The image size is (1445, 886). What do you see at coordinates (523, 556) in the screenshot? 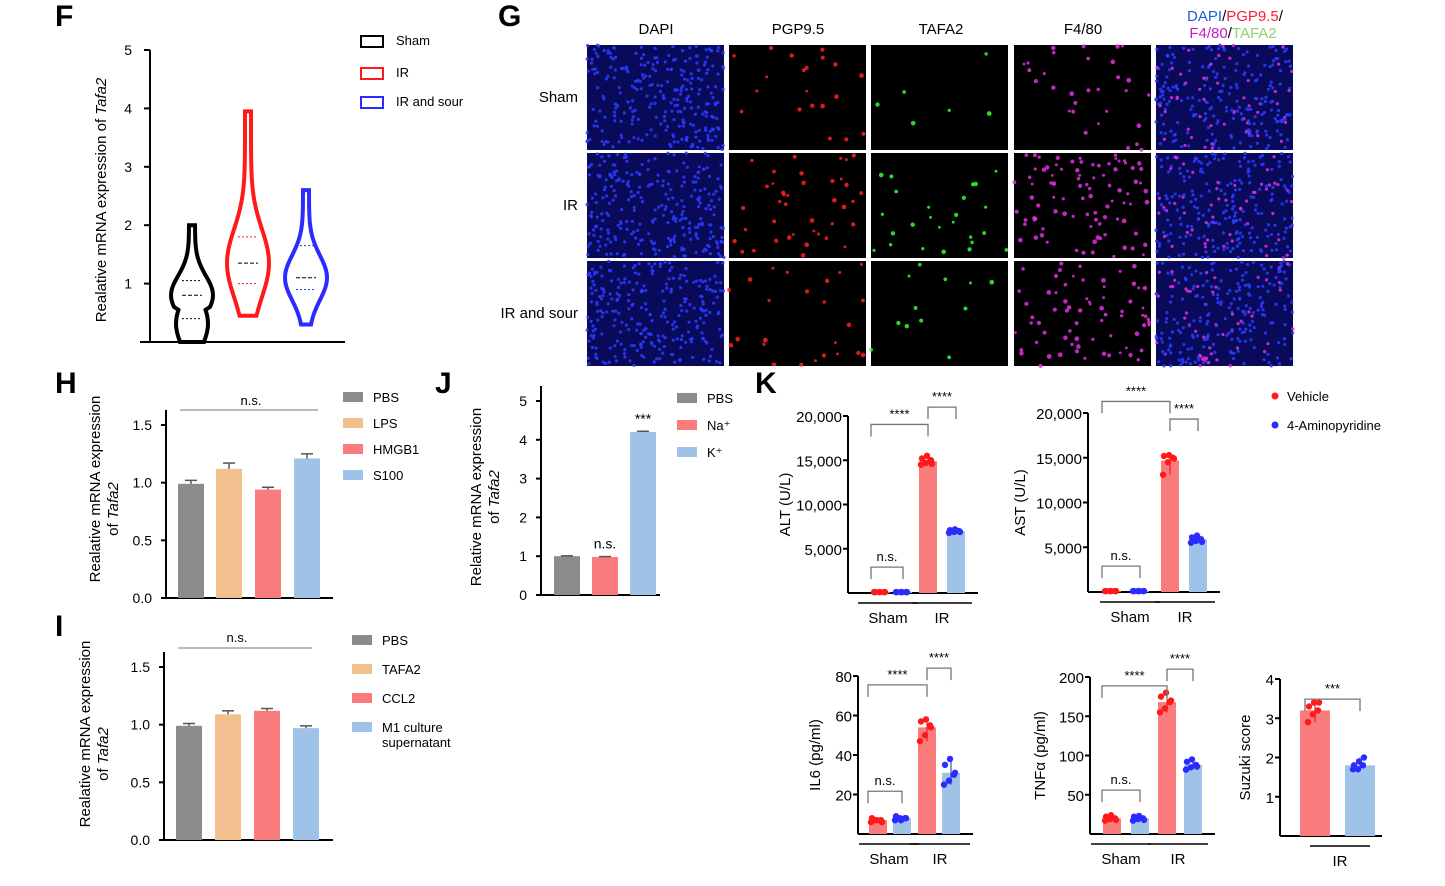
I see `y-tick-label: 1` at bounding box center [523, 556].